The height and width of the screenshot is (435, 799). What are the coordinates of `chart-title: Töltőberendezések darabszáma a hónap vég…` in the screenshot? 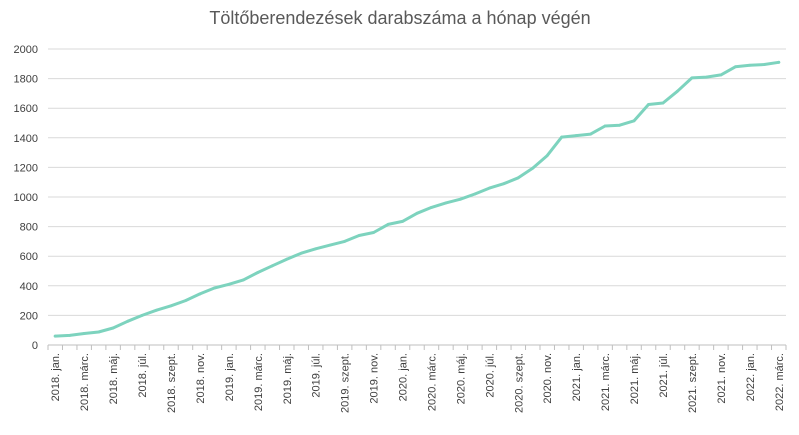 It's located at (399, 18).